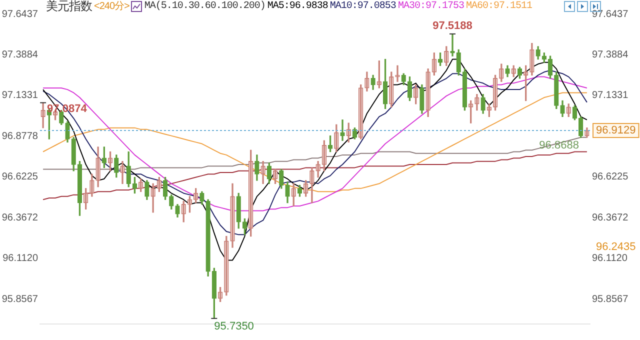  What do you see at coordinates (610, 258) in the screenshot?
I see `y2-tick-label: 96.1120` at bounding box center [610, 258].